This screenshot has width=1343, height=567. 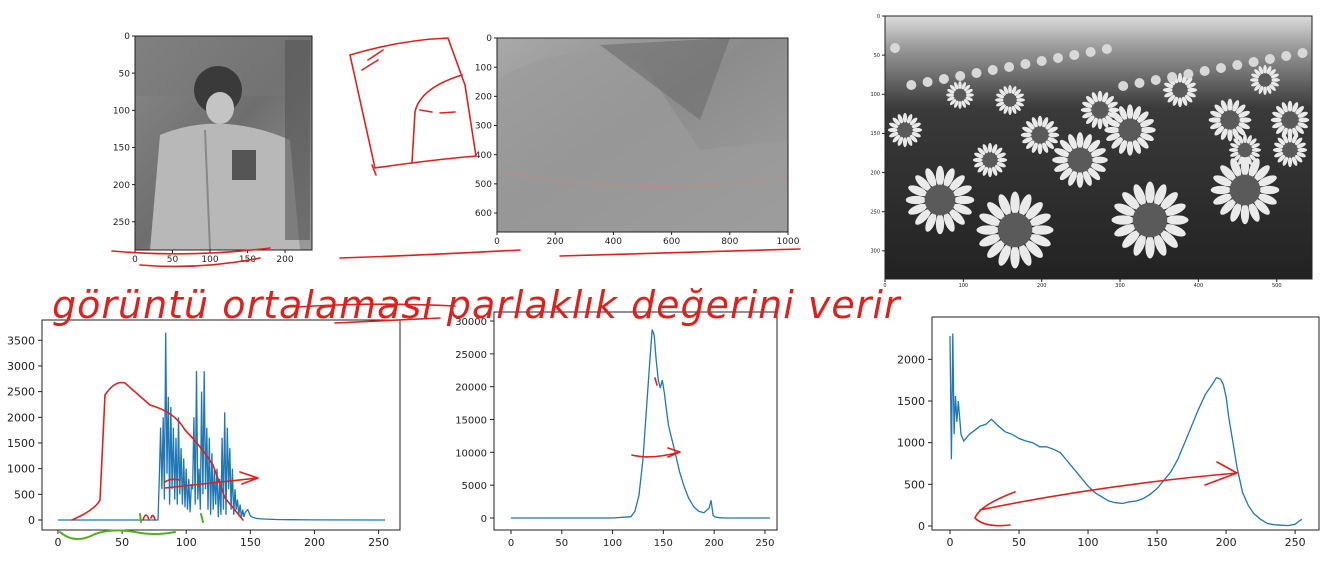 What do you see at coordinates (222, 426) in the screenshot?
I see `histogram-line` at bounding box center [222, 426].